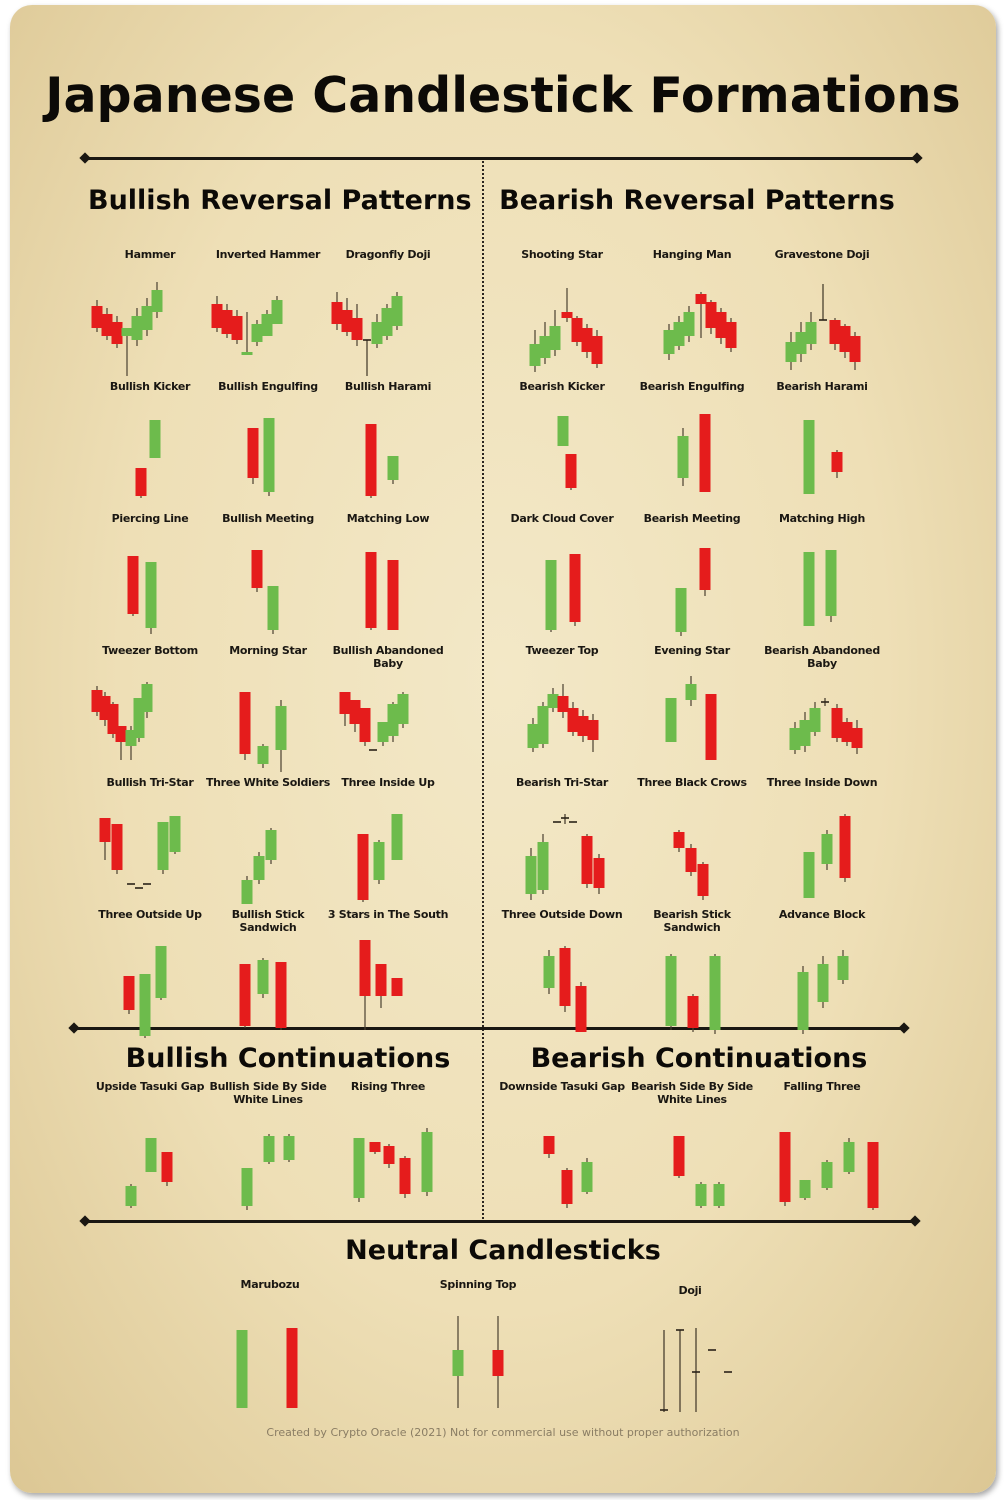 The width and height of the screenshot is (1004, 1500). I want to click on pattern-morning-star: Morning Star, so click(268, 709).